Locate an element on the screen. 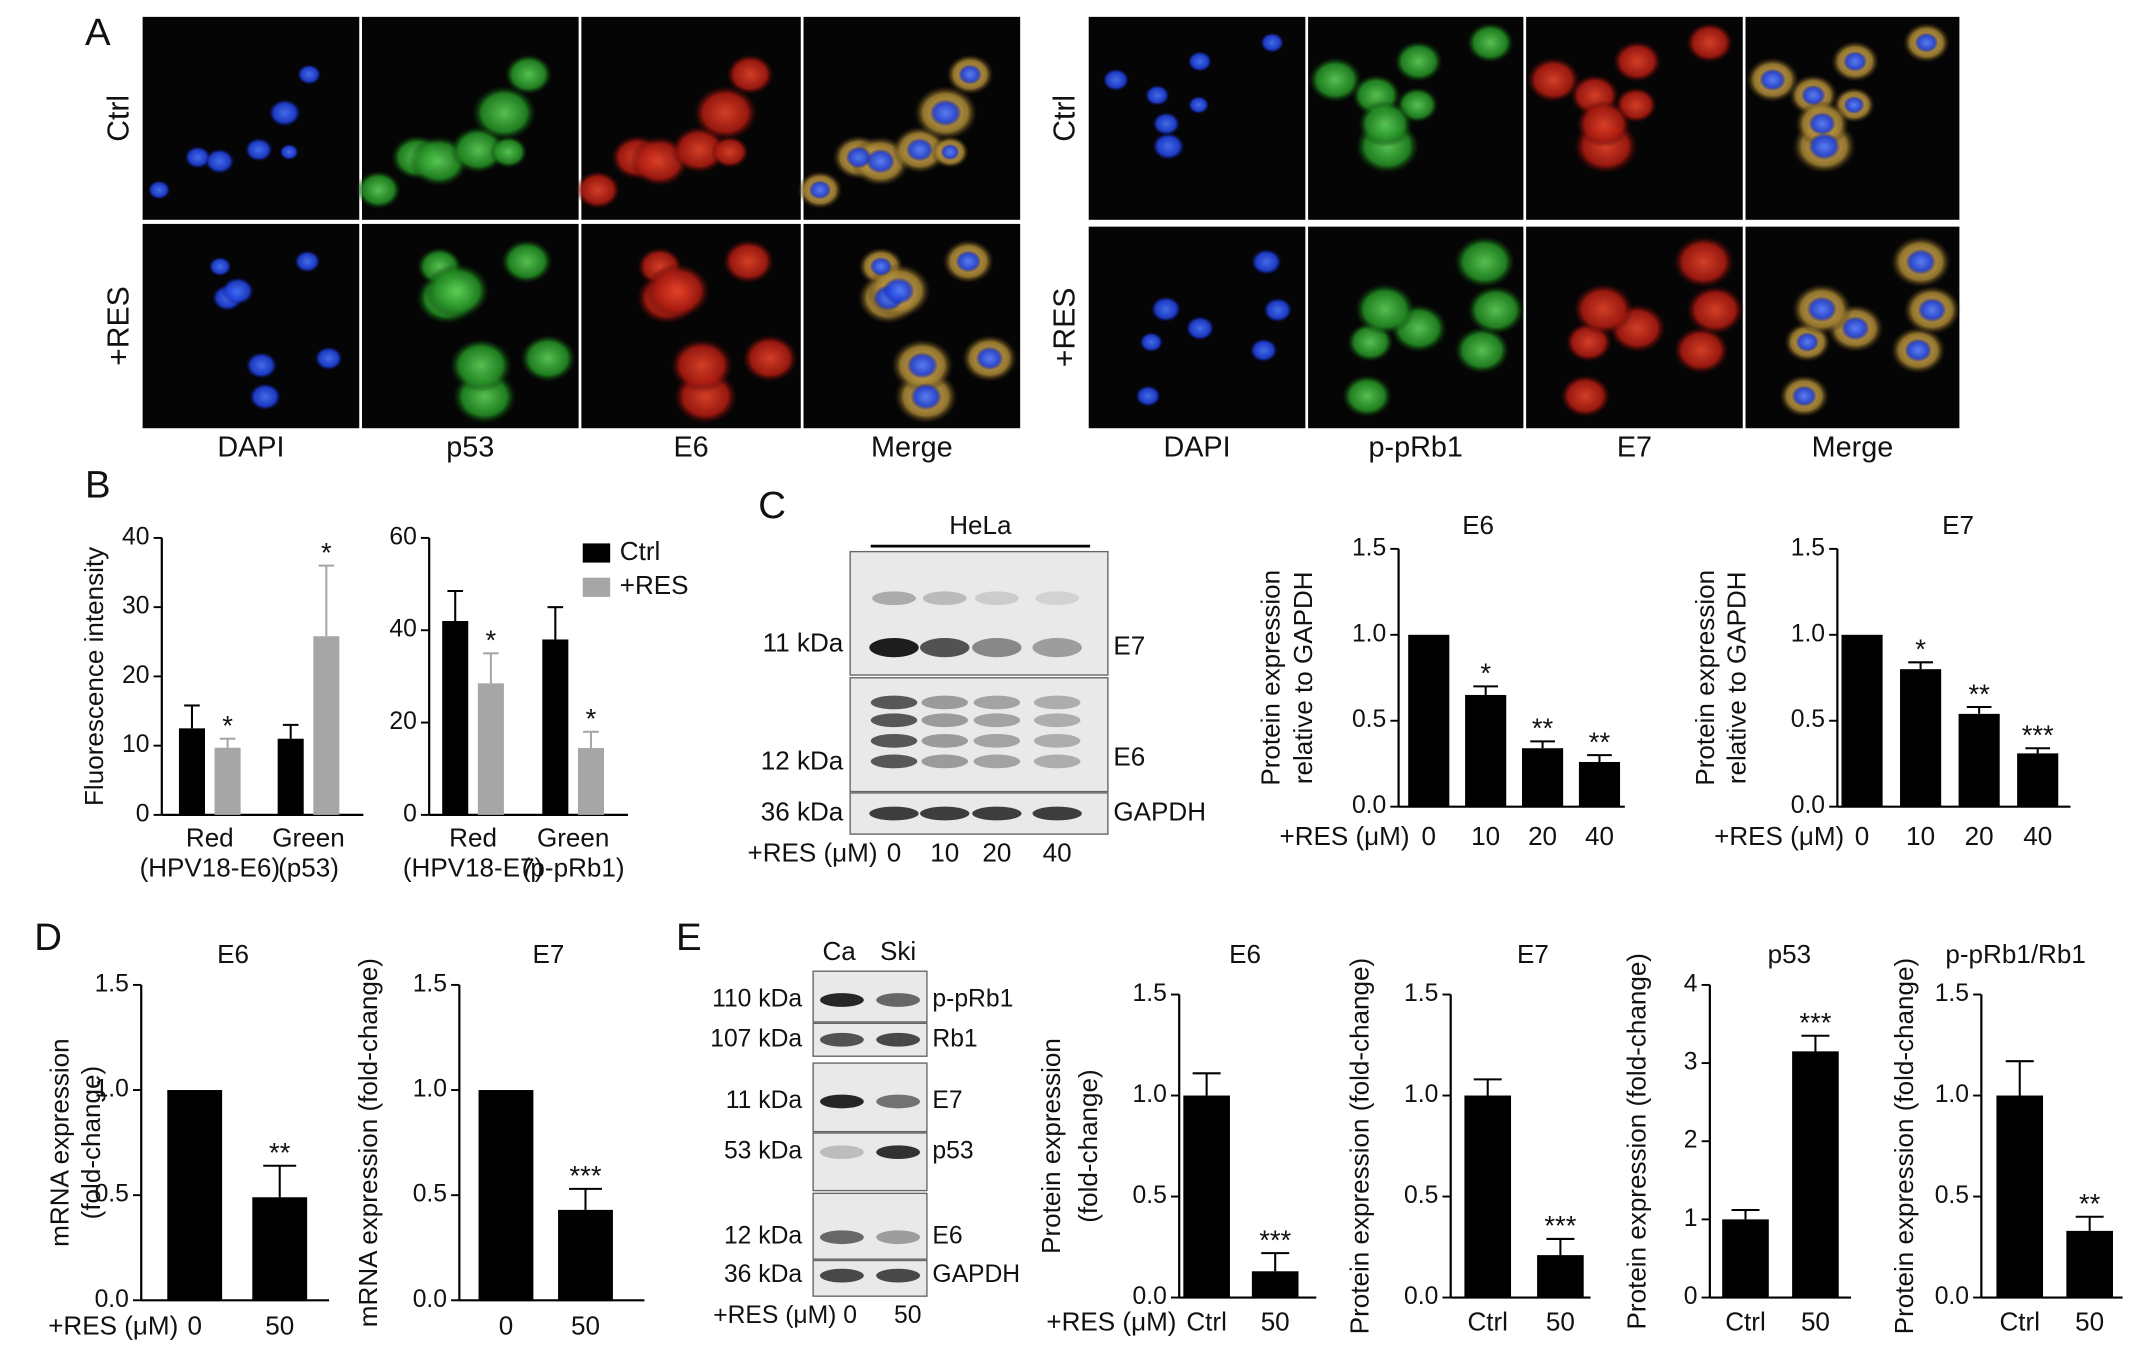  legend-swatch is located at coordinates (596, 587).